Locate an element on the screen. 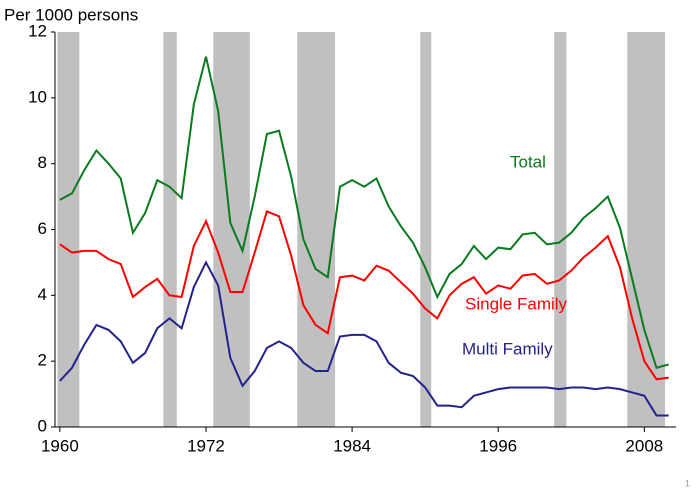 The image size is (696, 493). series-label: Single Family is located at coordinates (516, 303).